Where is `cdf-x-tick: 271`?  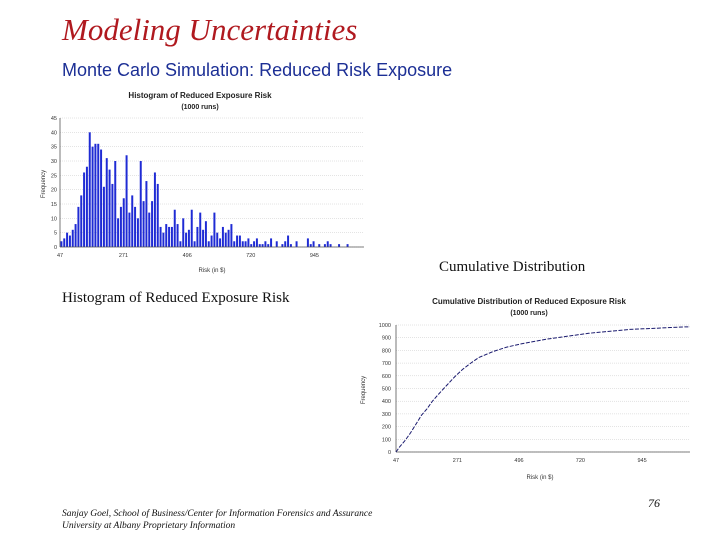
cdf-x-tick: 271 is located at coordinates (457, 461).